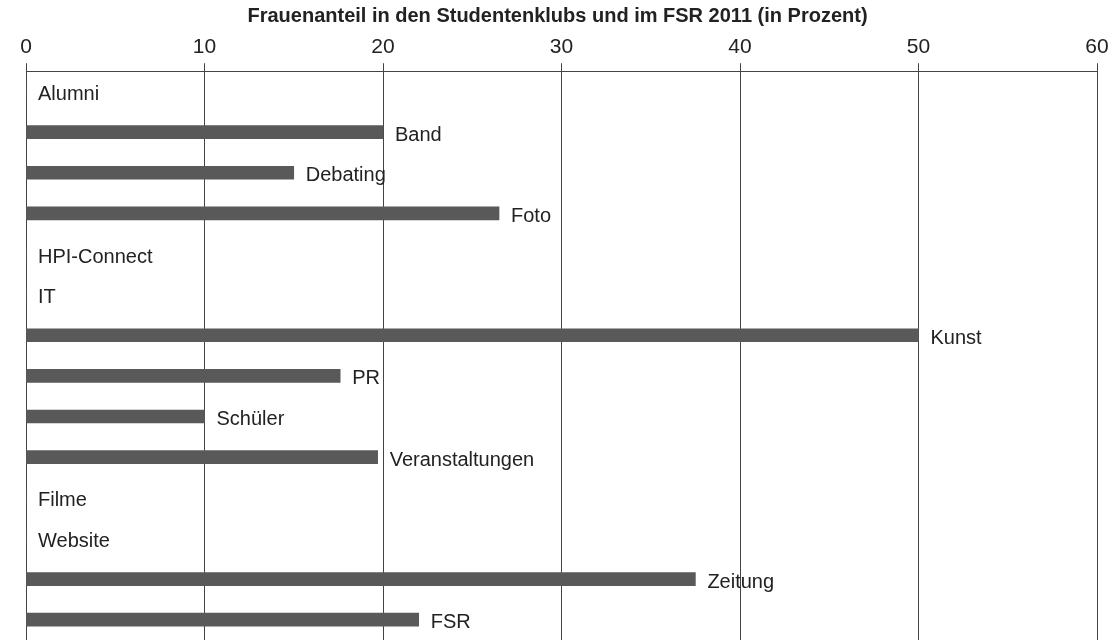 This screenshot has height=640, width=1117. Describe the element at coordinates (1097, 46) in the screenshot. I see `x-tick-label: 60` at that location.